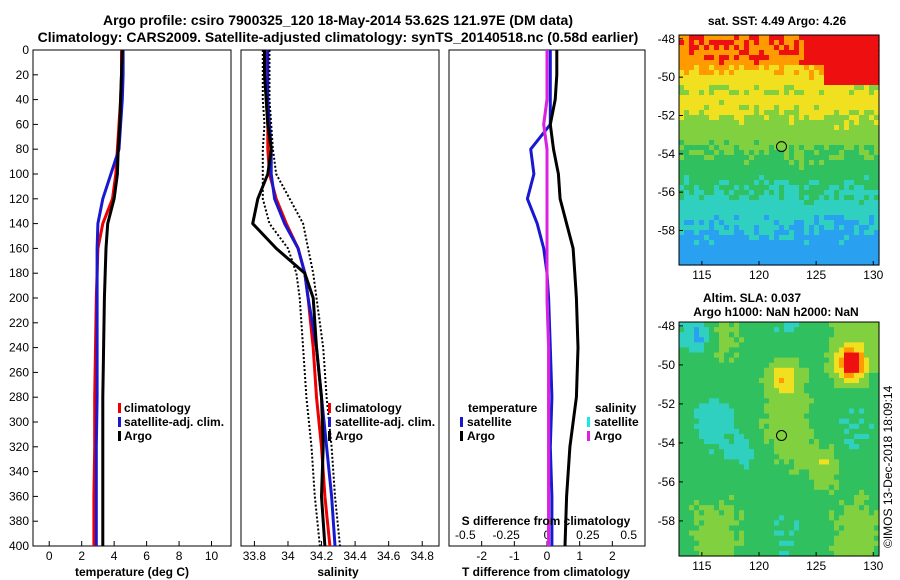 The width and height of the screenshot is (900, 580). I want to click on salinity-difference-label: S difference from climatology, so click(546, 521).